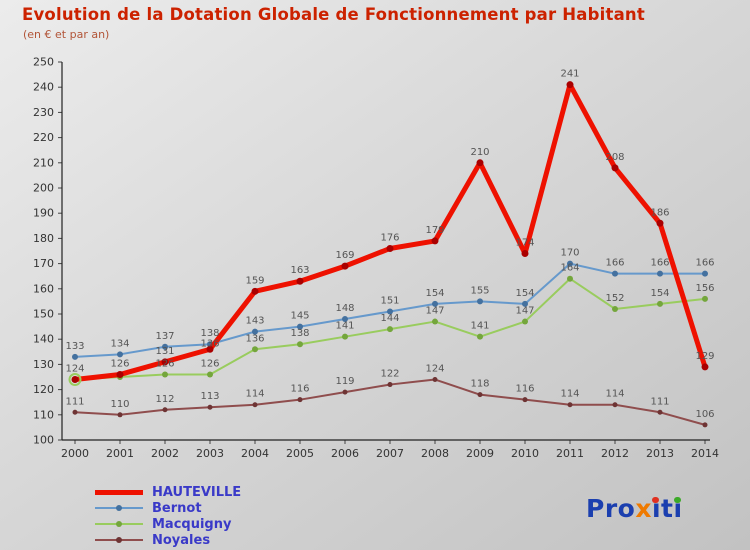  Describe the element at coordinates (614, 263) in the screenshot. I see `data-label: 166` at that location.